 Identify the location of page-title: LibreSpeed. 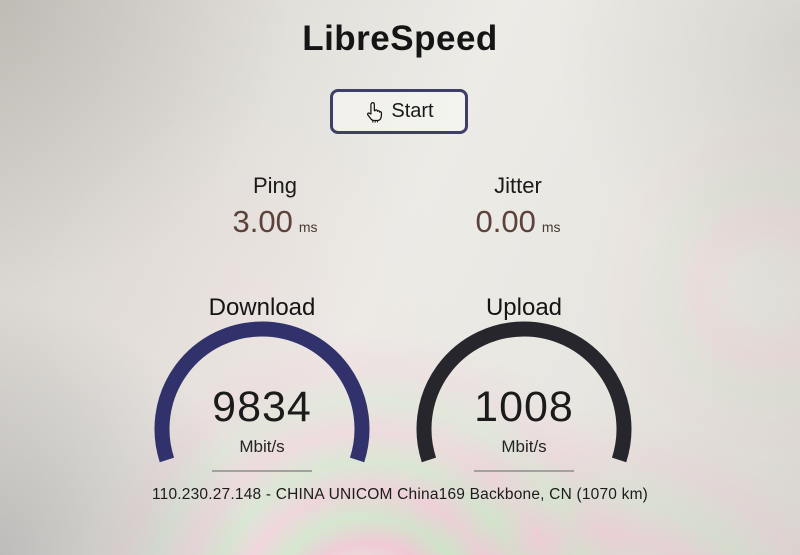
(400, 38).